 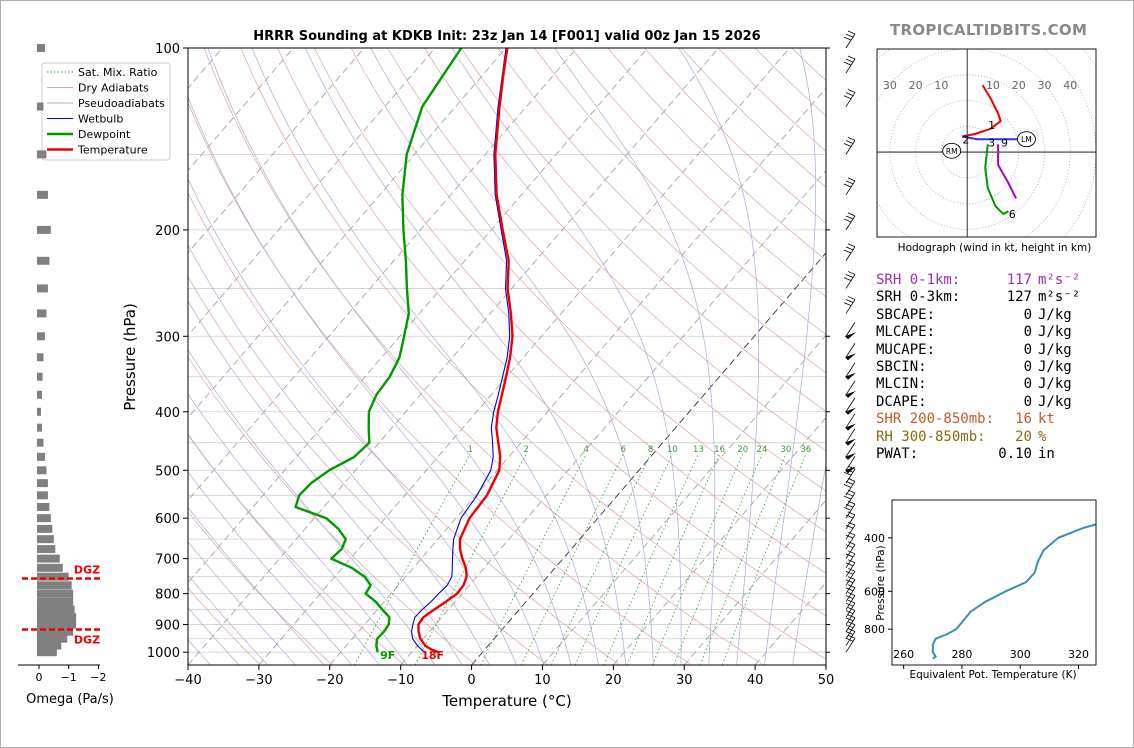 What do you see at coordinates (167, 560) in the screenshot?
I see `y-tick-label: 700` at bounding box center [167, 560].